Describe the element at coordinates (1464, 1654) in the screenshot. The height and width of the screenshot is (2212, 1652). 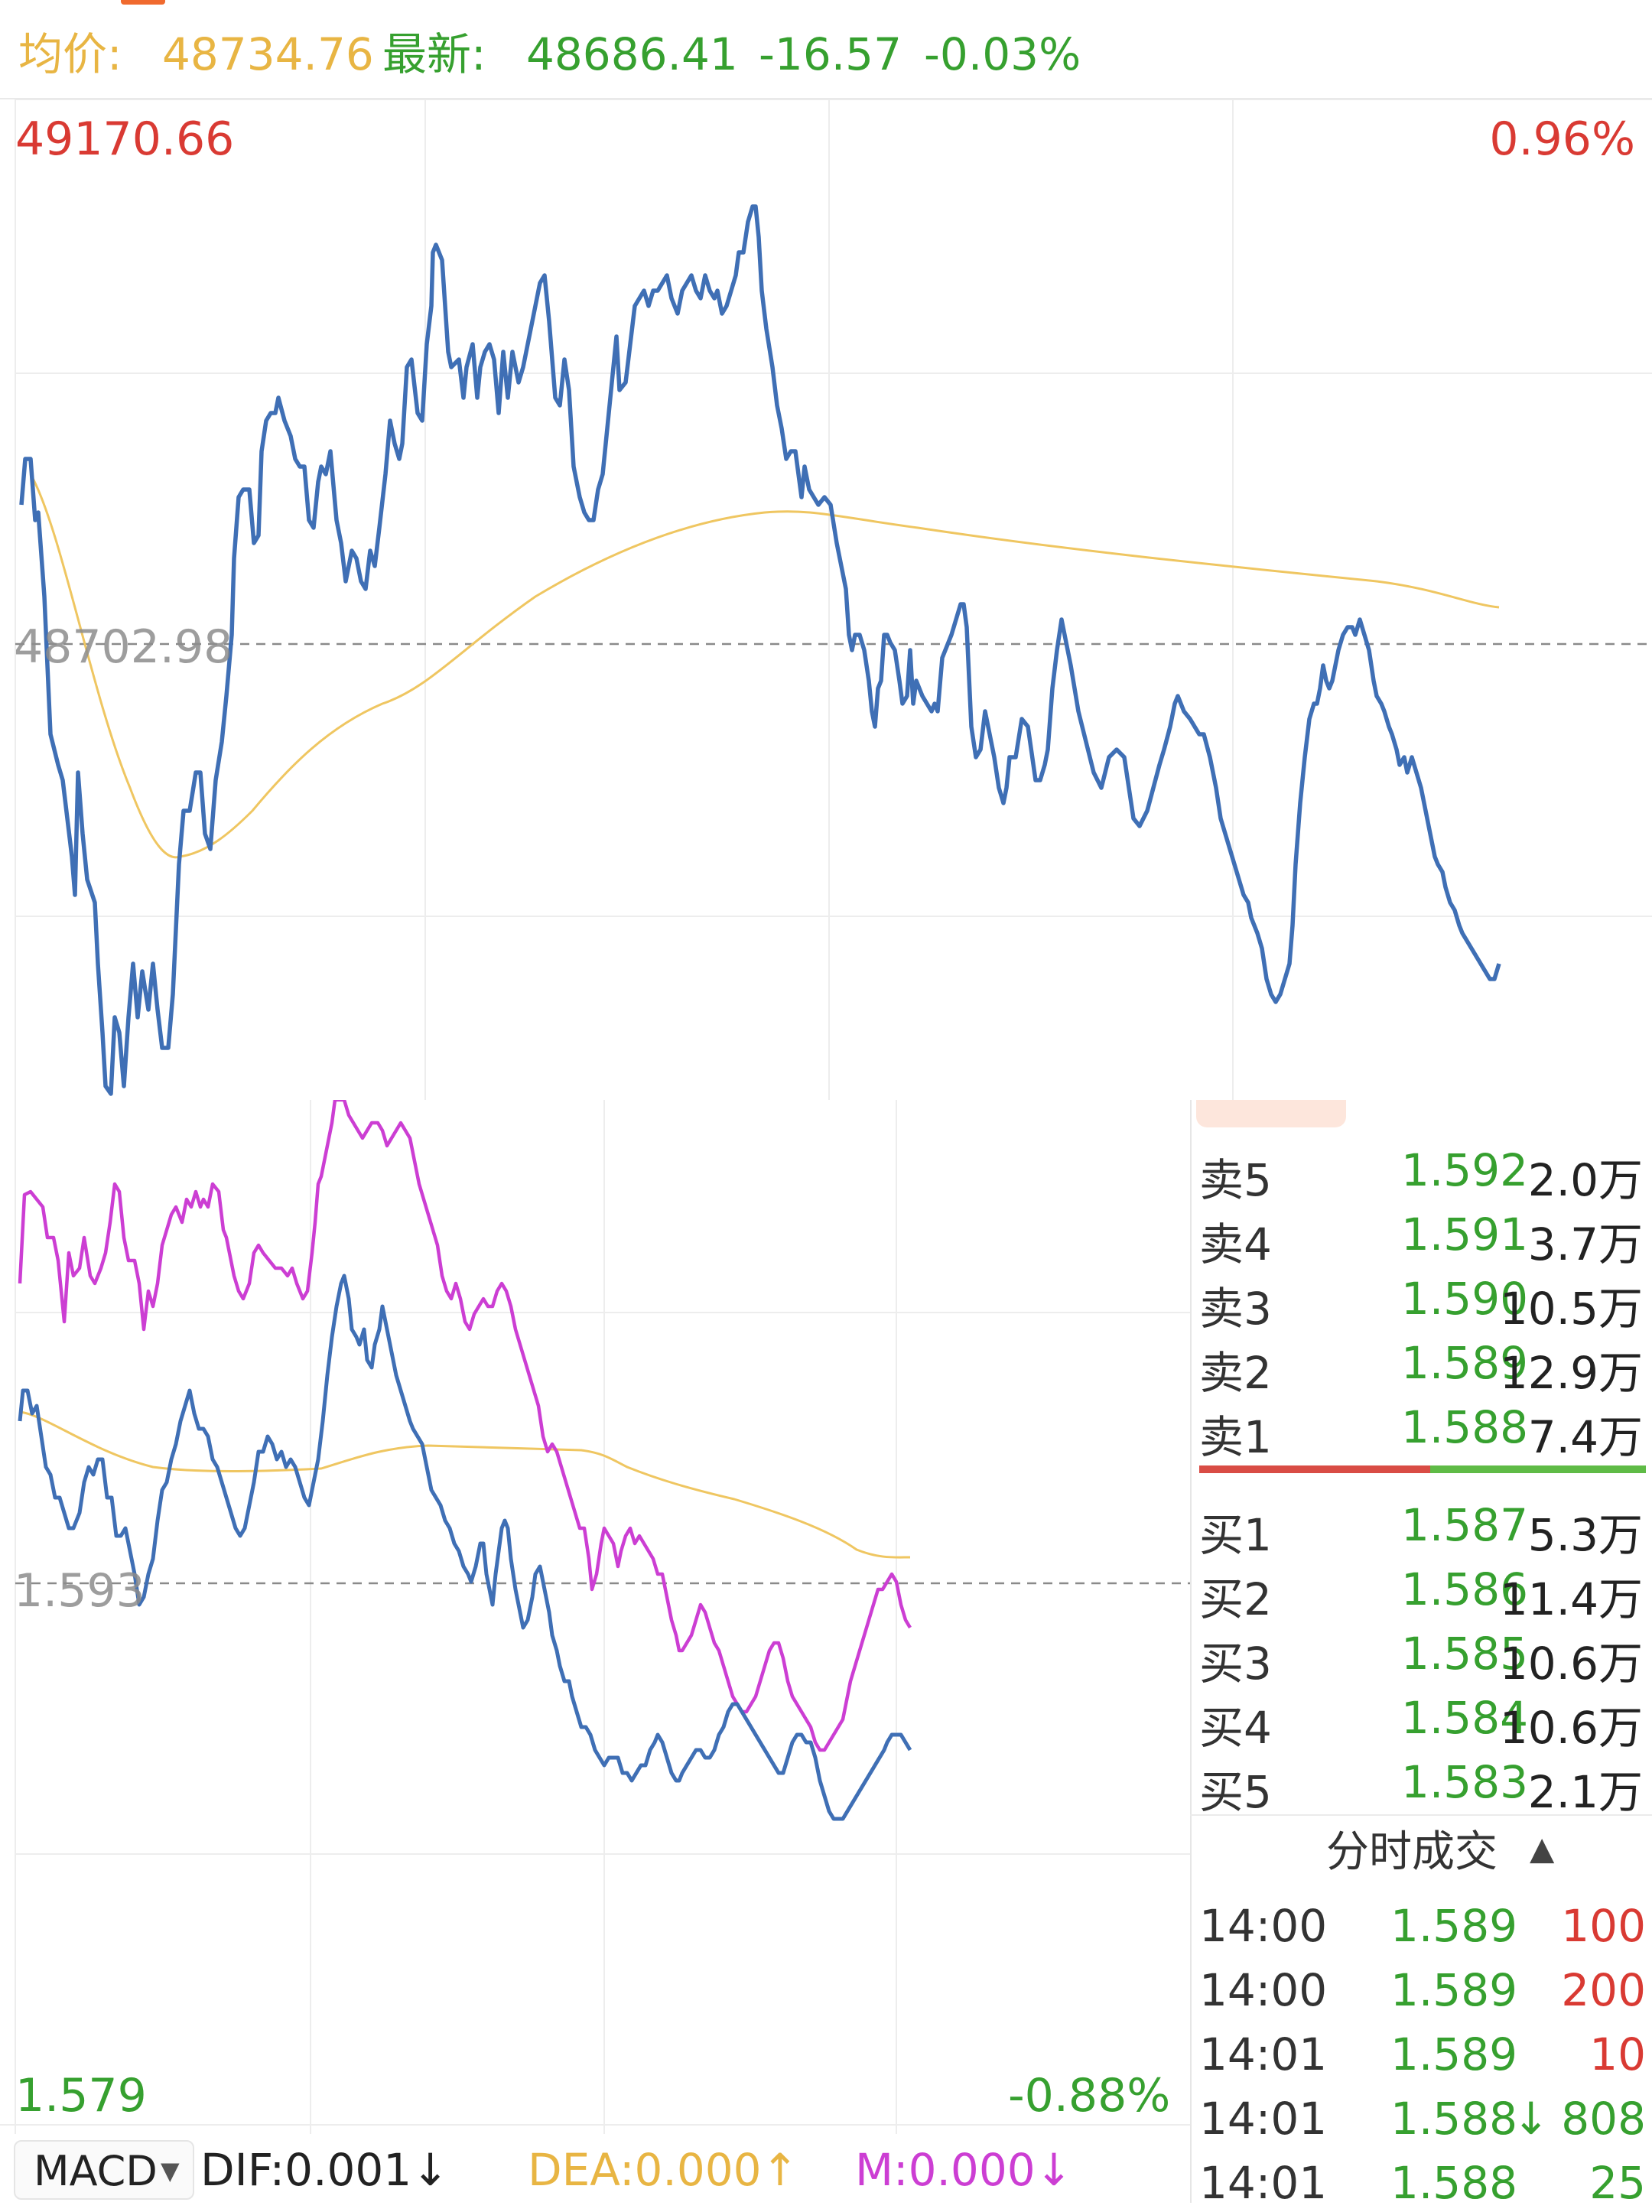
I see `bid-price: 1.585` at that location.